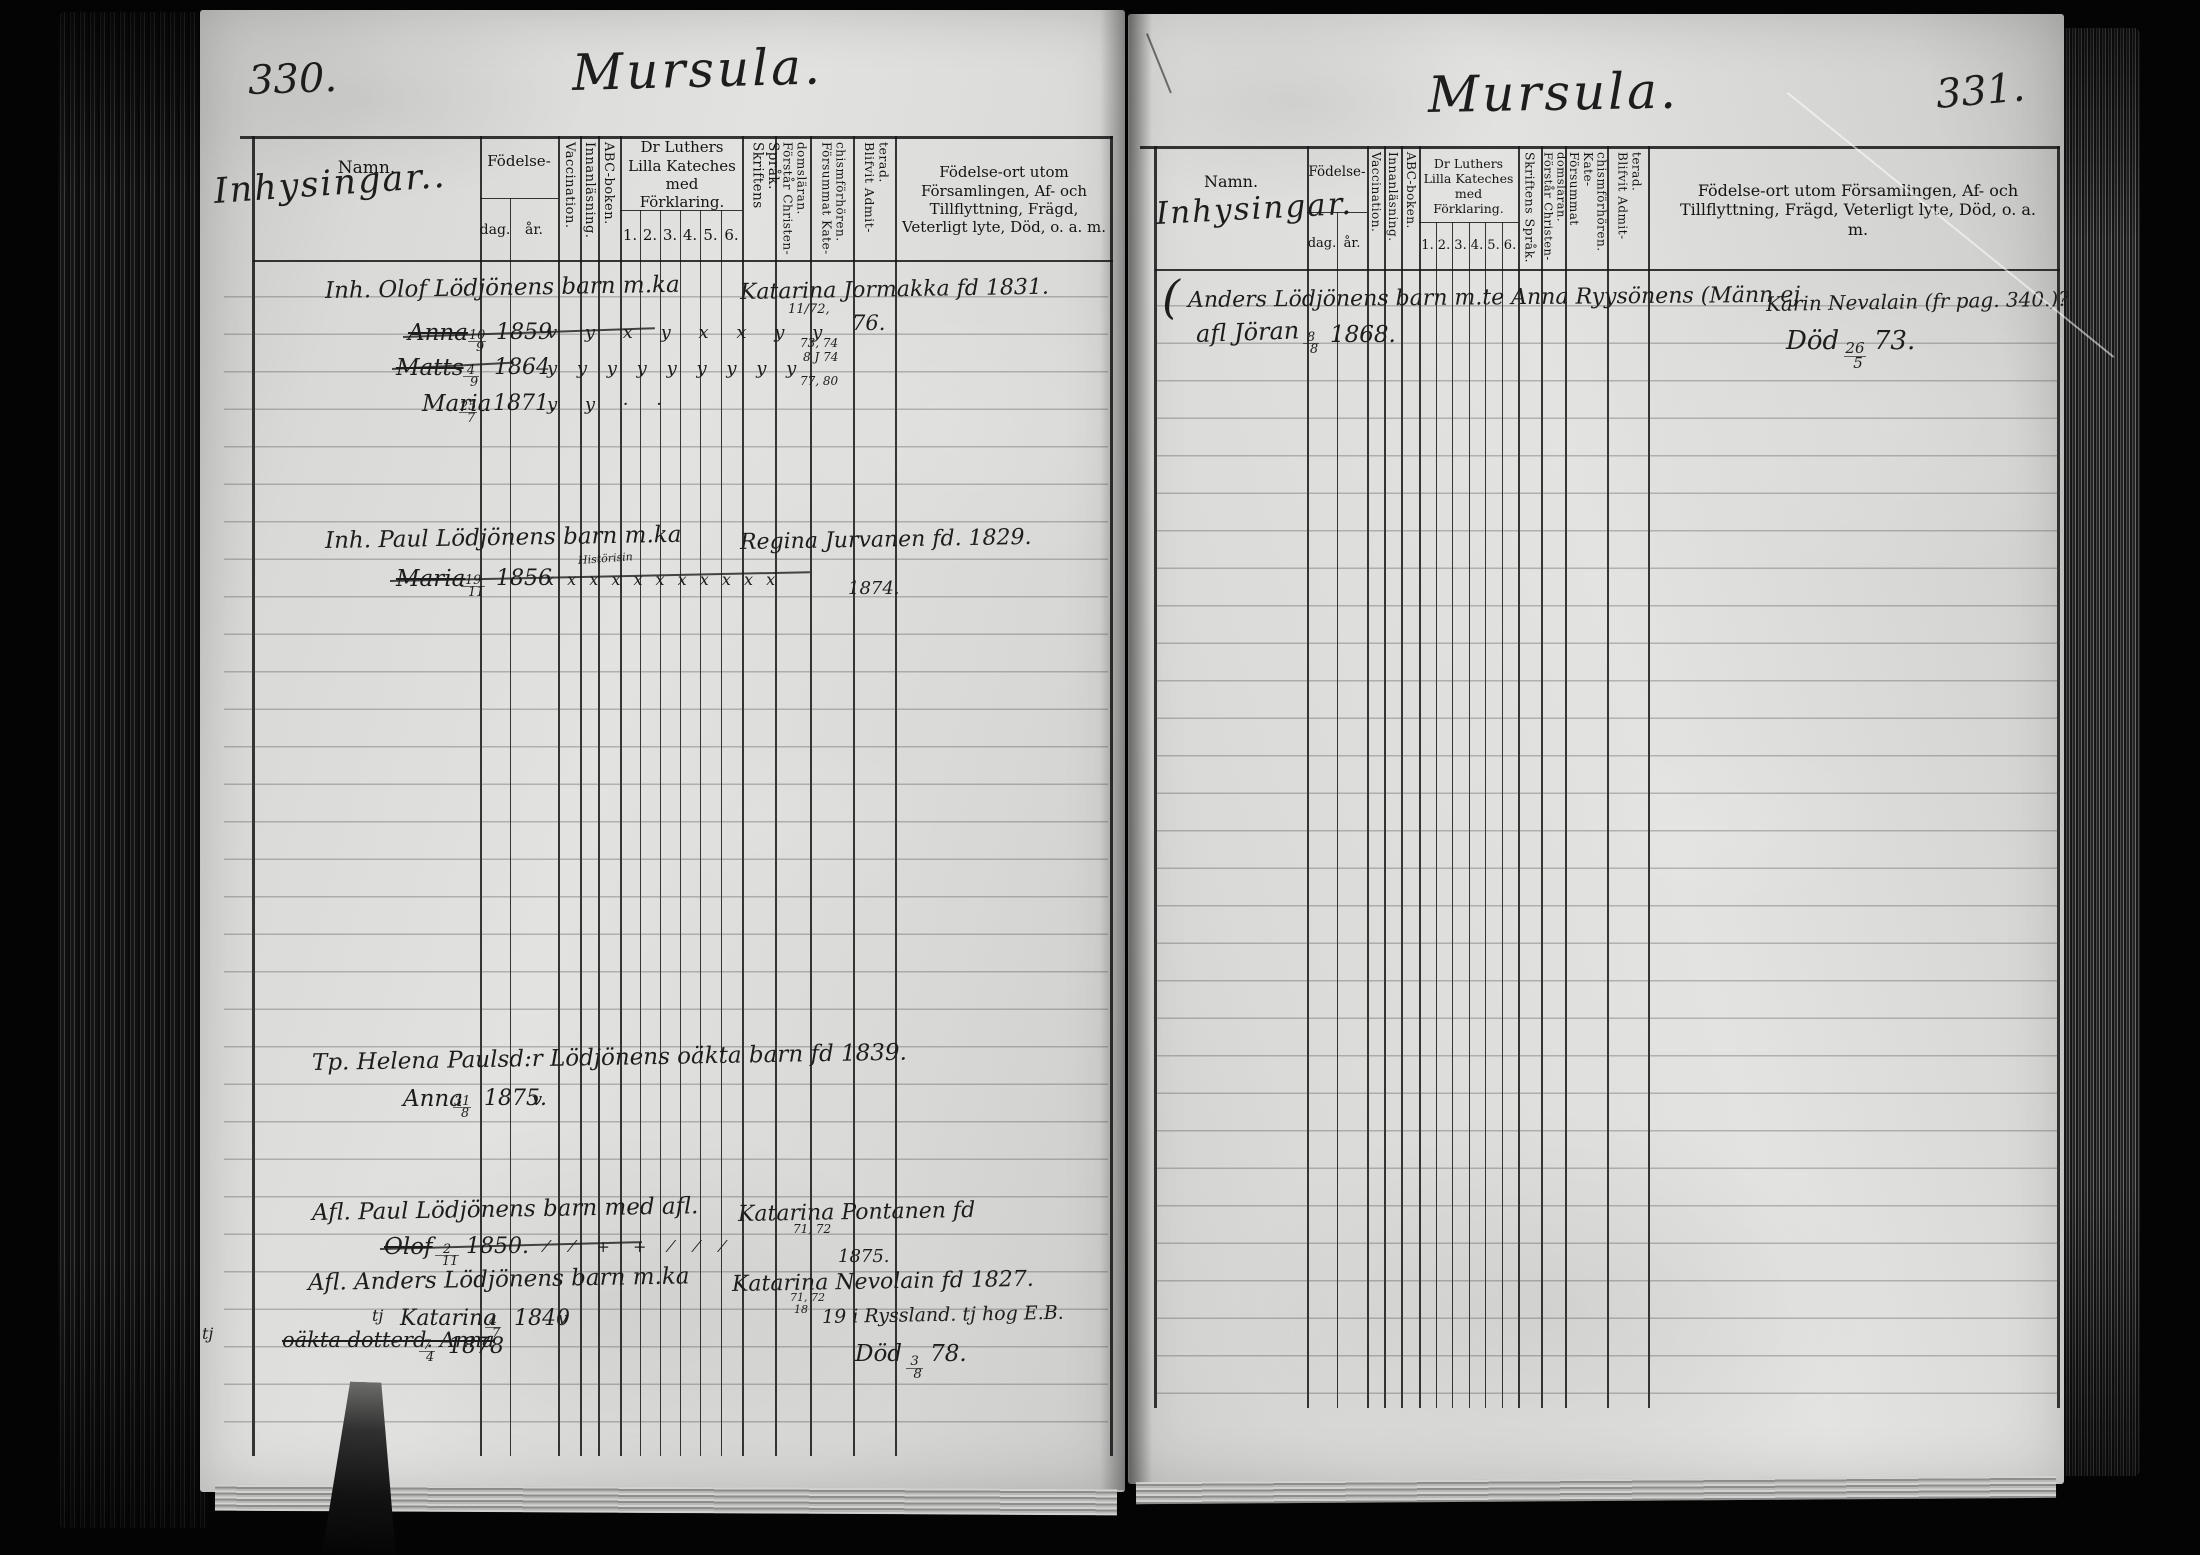 The width and height of the screenshot is (2200, 1555). Describe the element at coordinates (1126, 750) in the screenshot. I see `book-gutter-shadow` at that location.